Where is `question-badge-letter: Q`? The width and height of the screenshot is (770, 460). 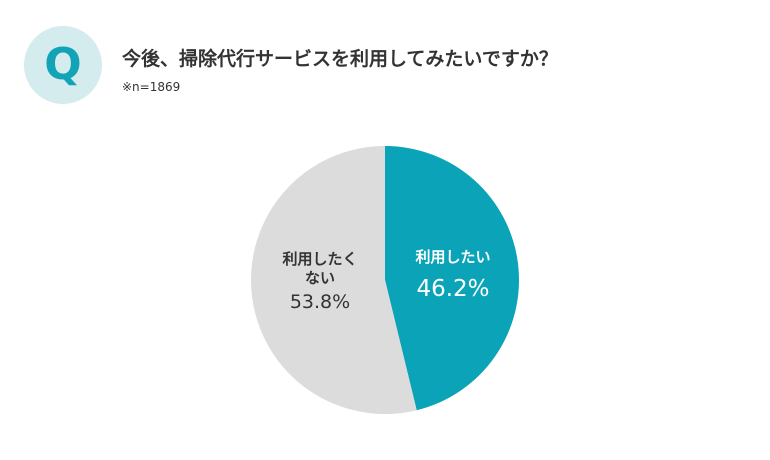
question-badge-letter: Q is located at coordinates (63, 64).